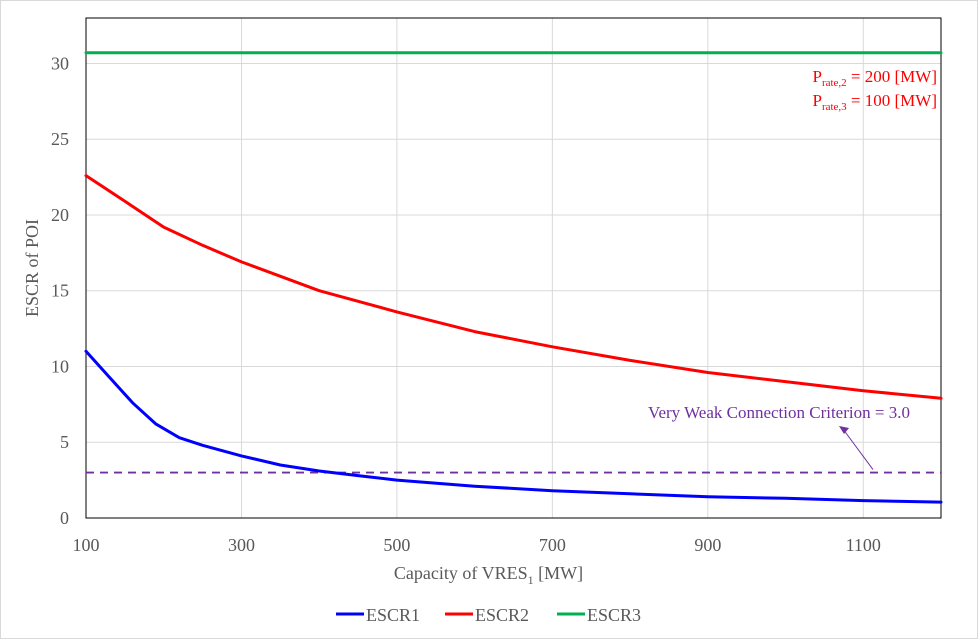 The height and width of the screenshot is (643, 978). What do you see at coordinates (60, 366) in the screenshot?
I see `y-tick-label: 10` at bounding box center [60, 366].